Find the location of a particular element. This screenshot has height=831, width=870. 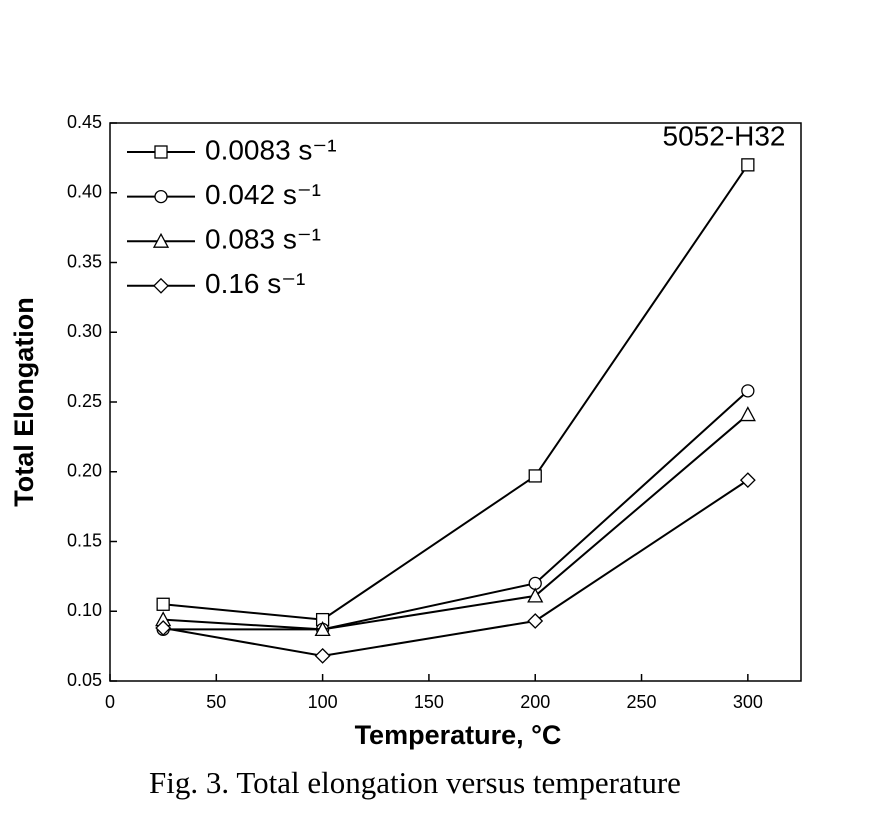

legend-label: 0.042 s⁻¹ is located at coordinates (263, 194).